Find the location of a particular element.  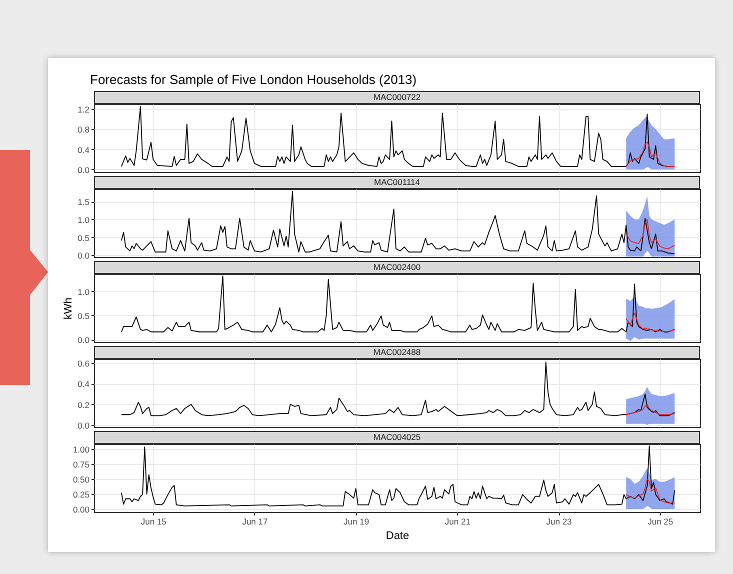

chart-title: Forecasts for Sample of Five London Households (2013) is located at coordinates (253, 79).